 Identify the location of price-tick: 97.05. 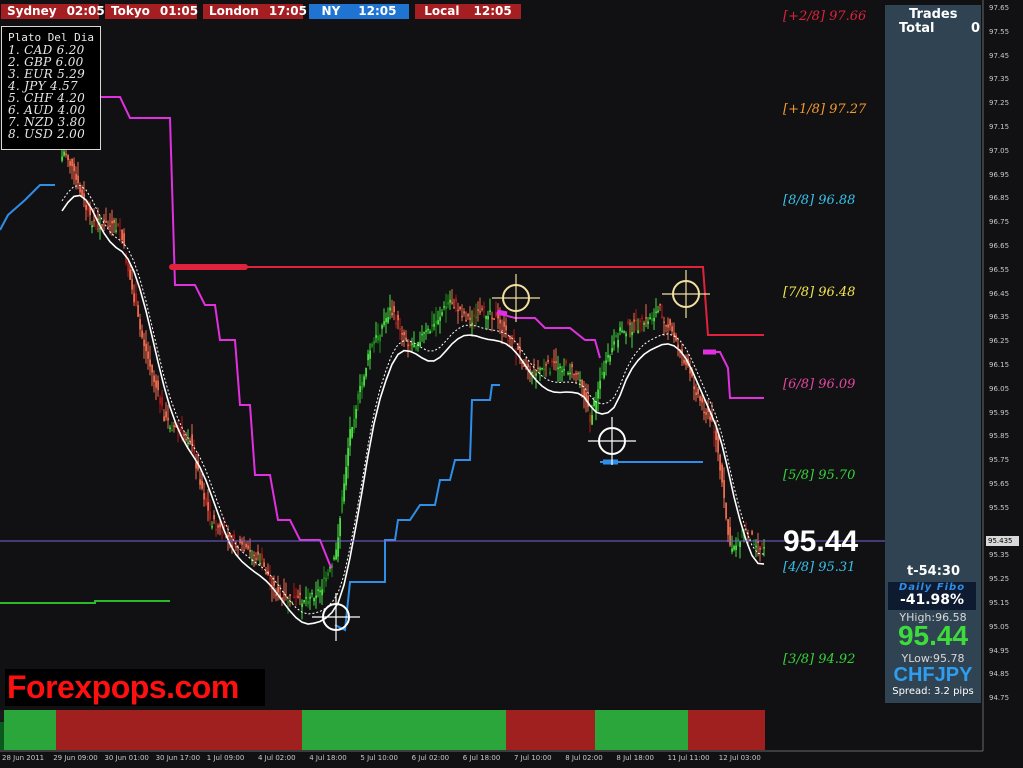
(999, 150).